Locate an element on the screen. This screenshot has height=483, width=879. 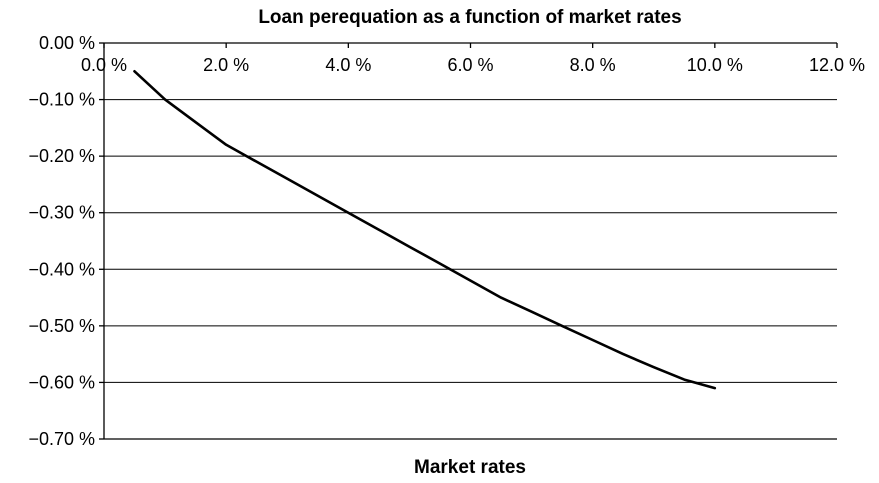
y-tick-label: −0.50 % is located at coordinates (61, 326).